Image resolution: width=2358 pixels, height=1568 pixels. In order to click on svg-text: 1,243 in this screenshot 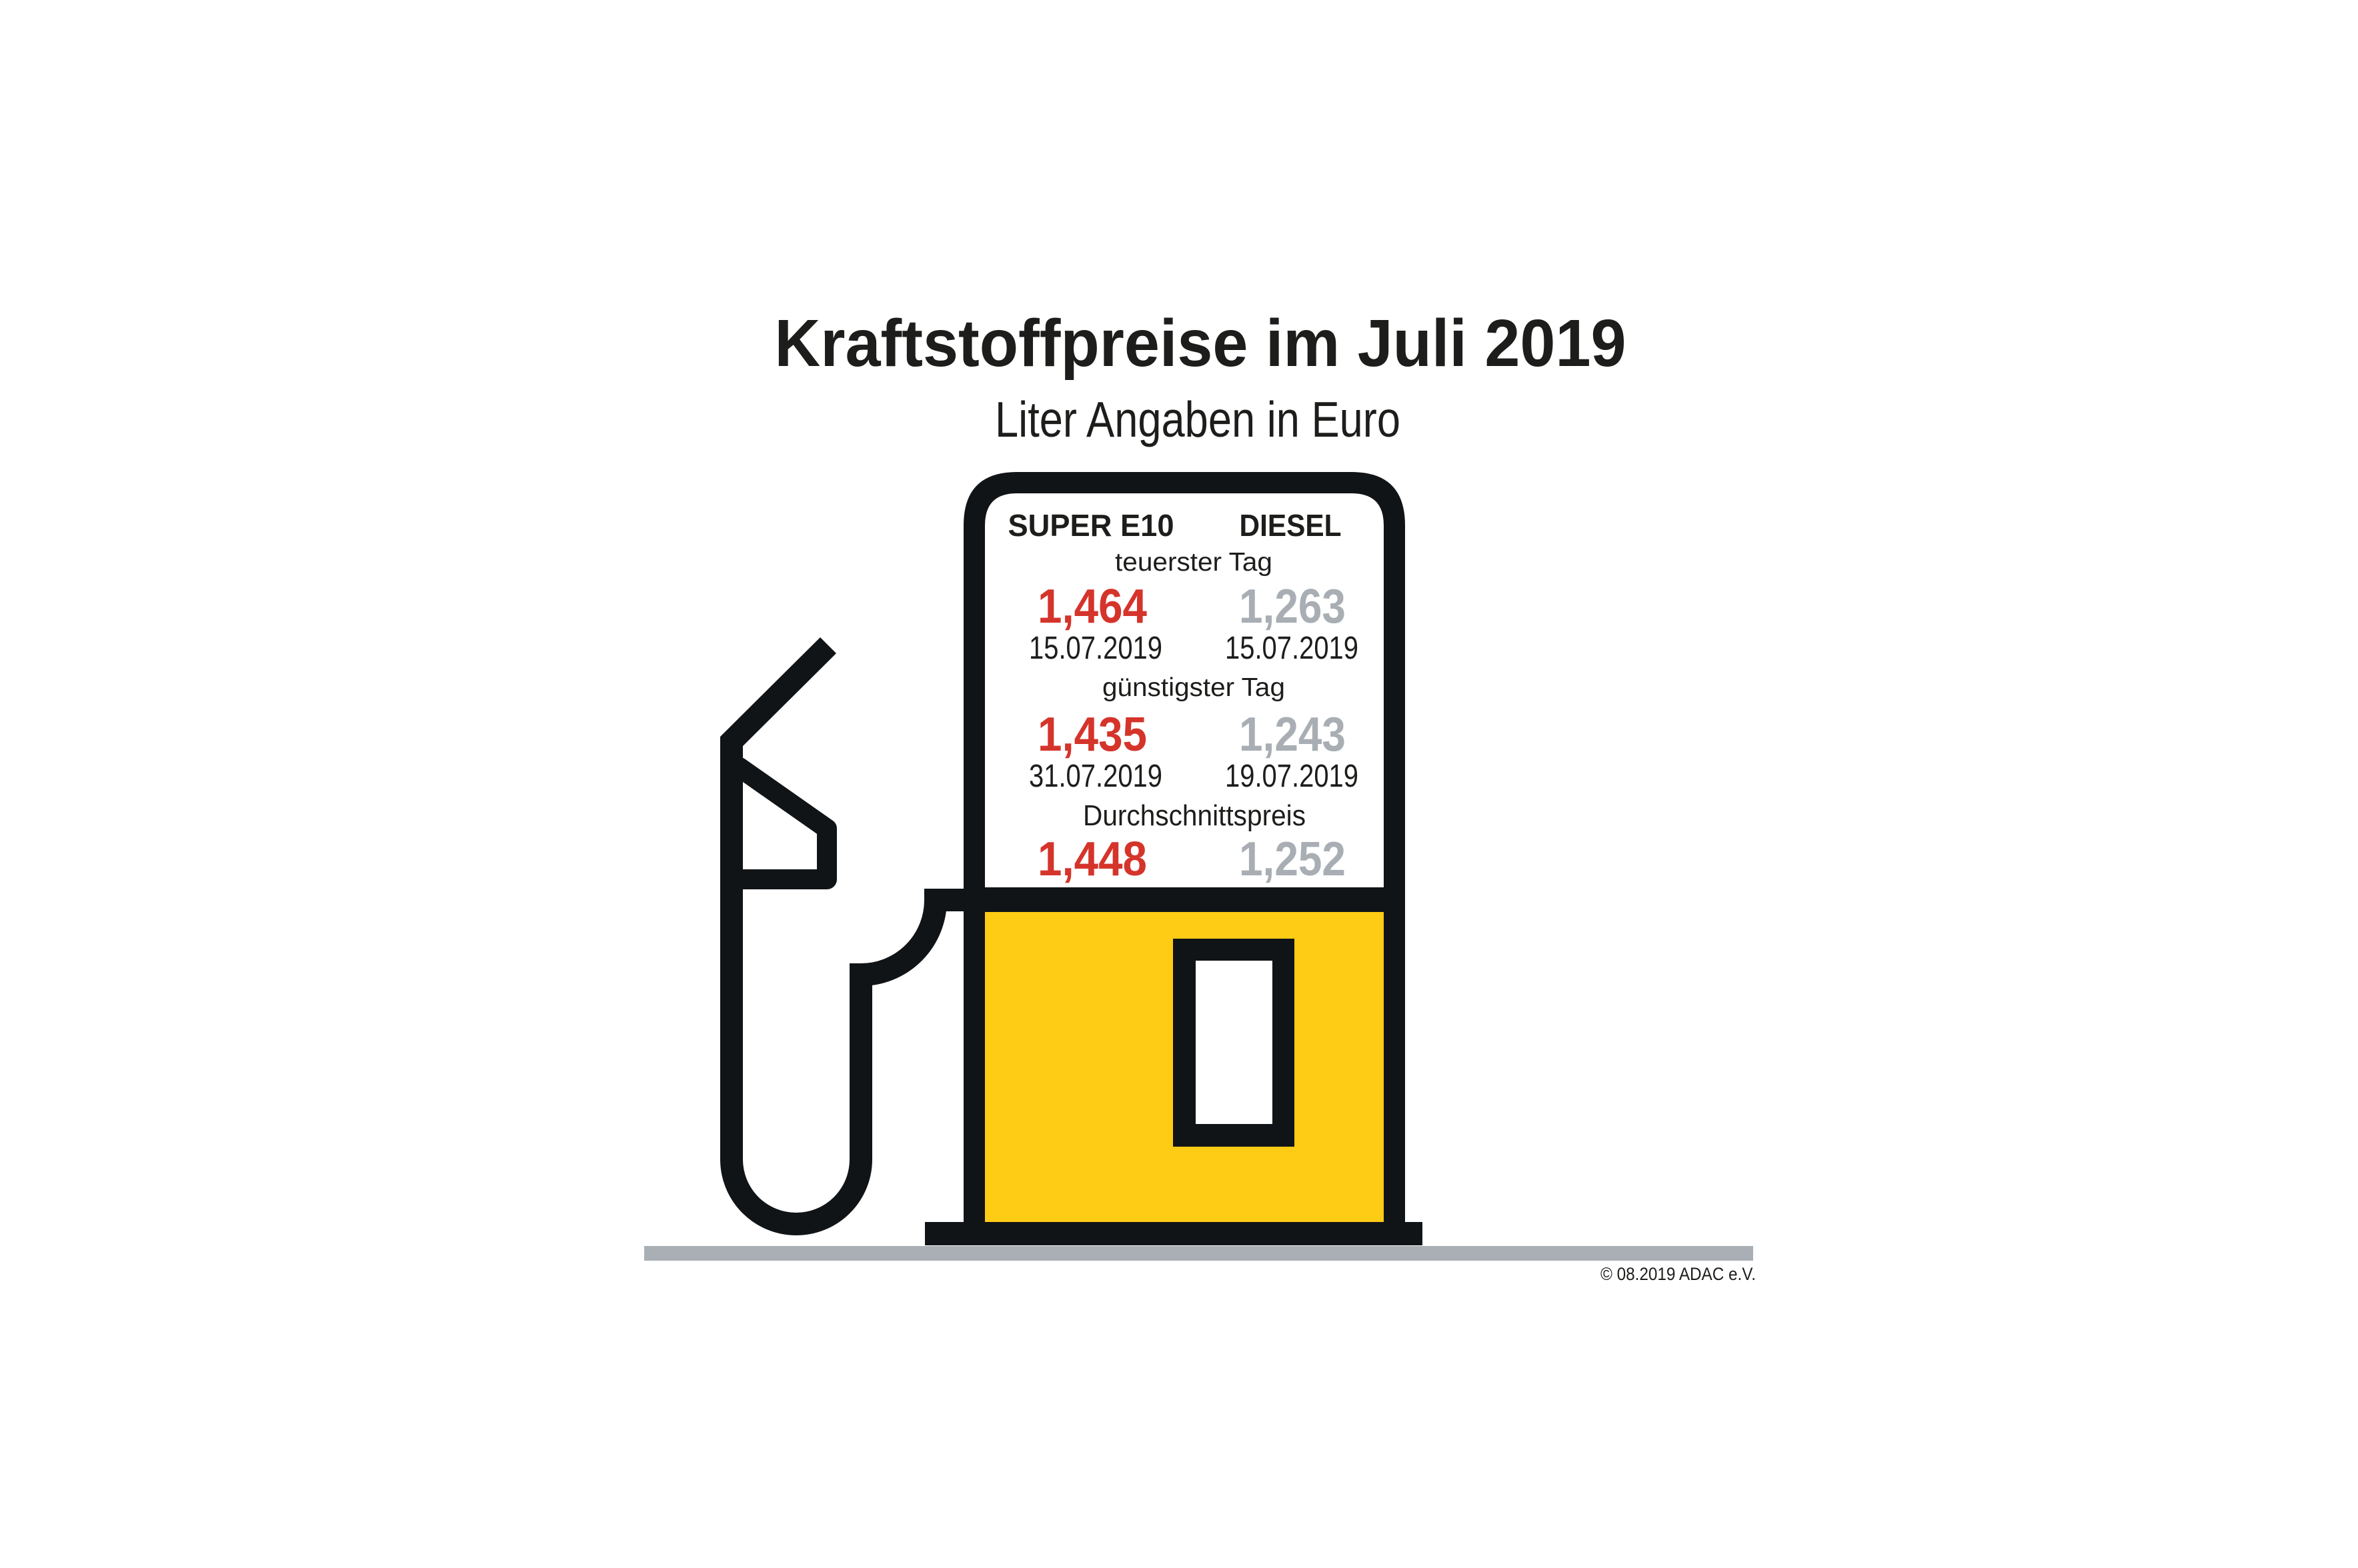, I will do `click(1292, 734)`.